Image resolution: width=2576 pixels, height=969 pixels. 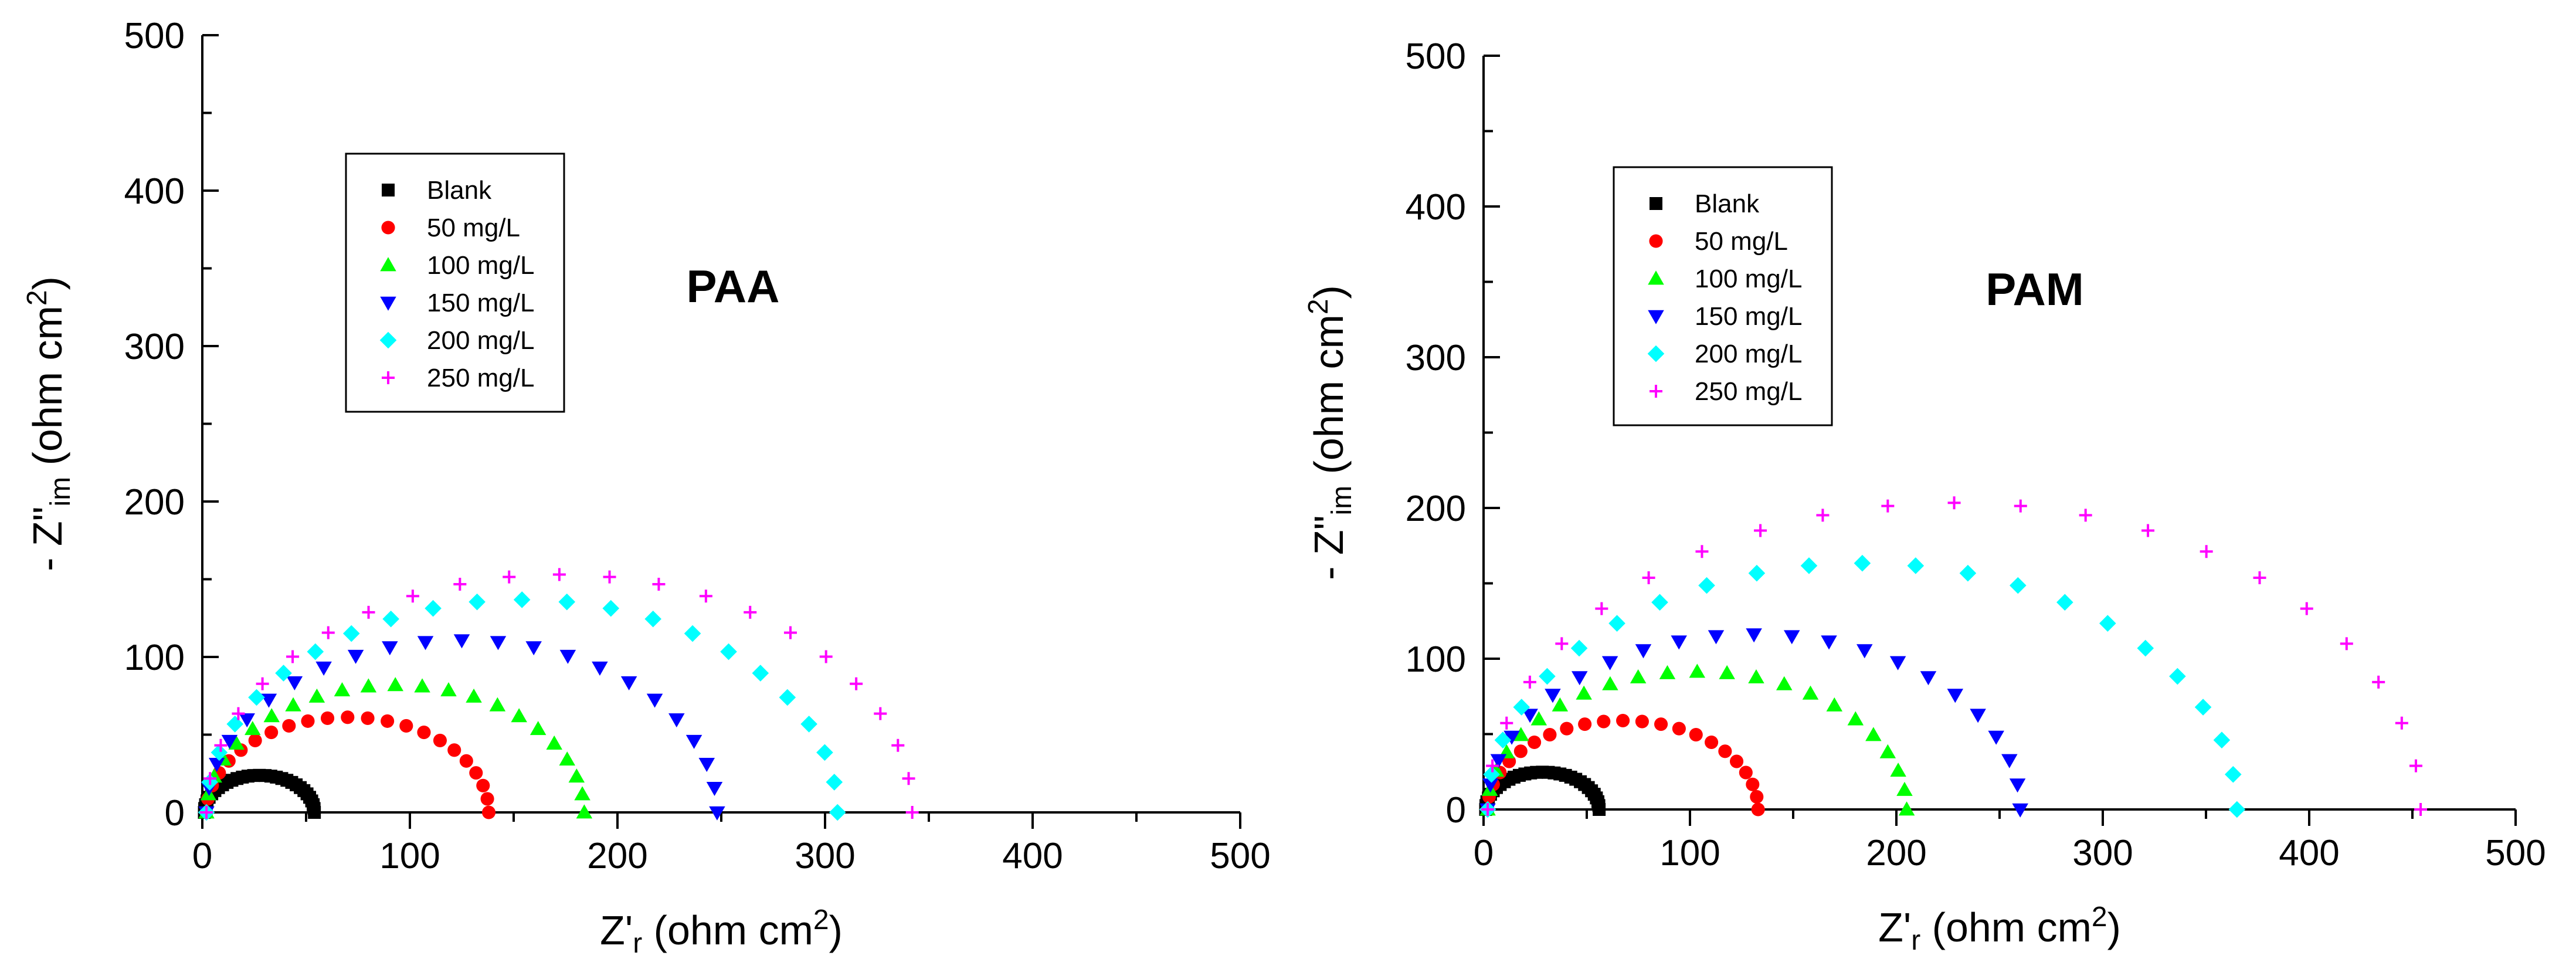 I want to click on x-tick-label: 100, so click(x=409, y=856).